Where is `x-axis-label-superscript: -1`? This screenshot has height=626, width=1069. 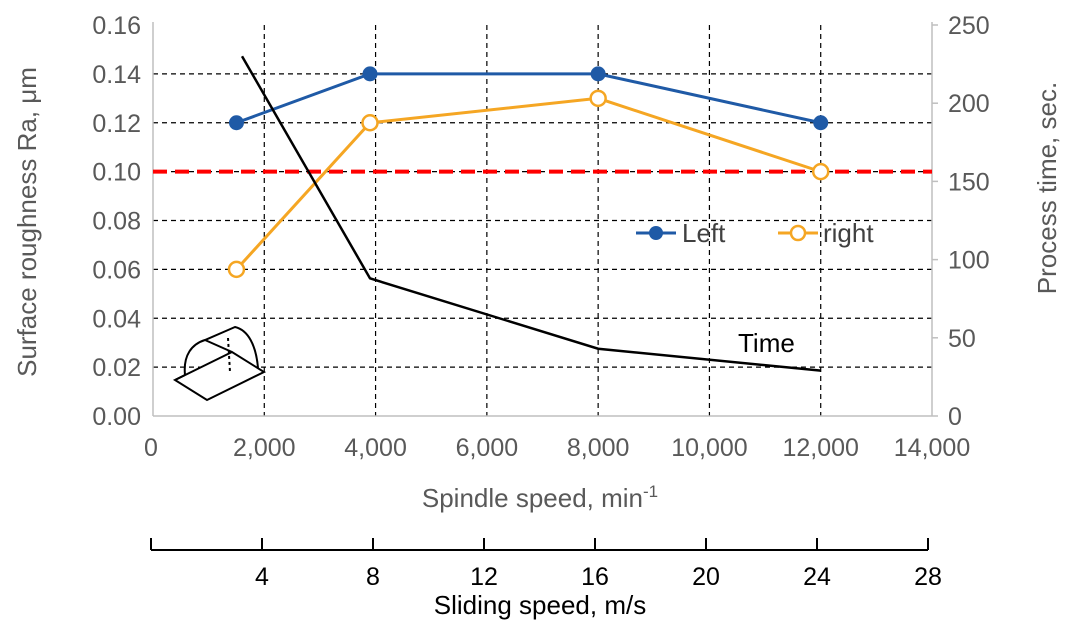 x-axis-label-superscript: -1 is located at coordinates (650, 491).